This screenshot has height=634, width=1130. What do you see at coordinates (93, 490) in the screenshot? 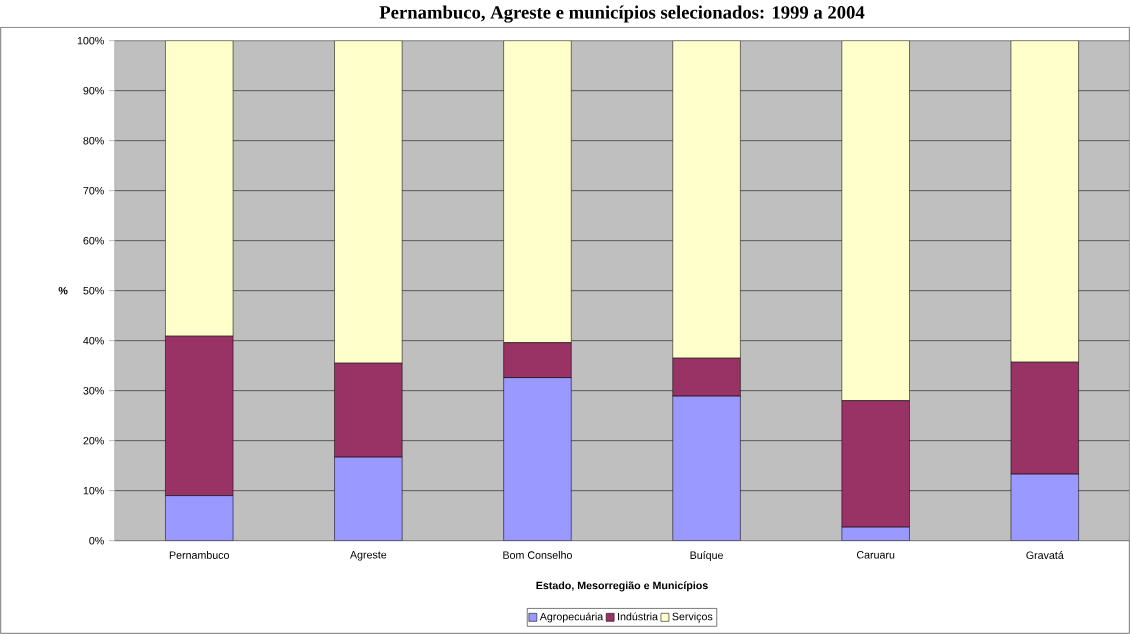
I see `y-tick-label: 10%` at bounding box center [93, 490].